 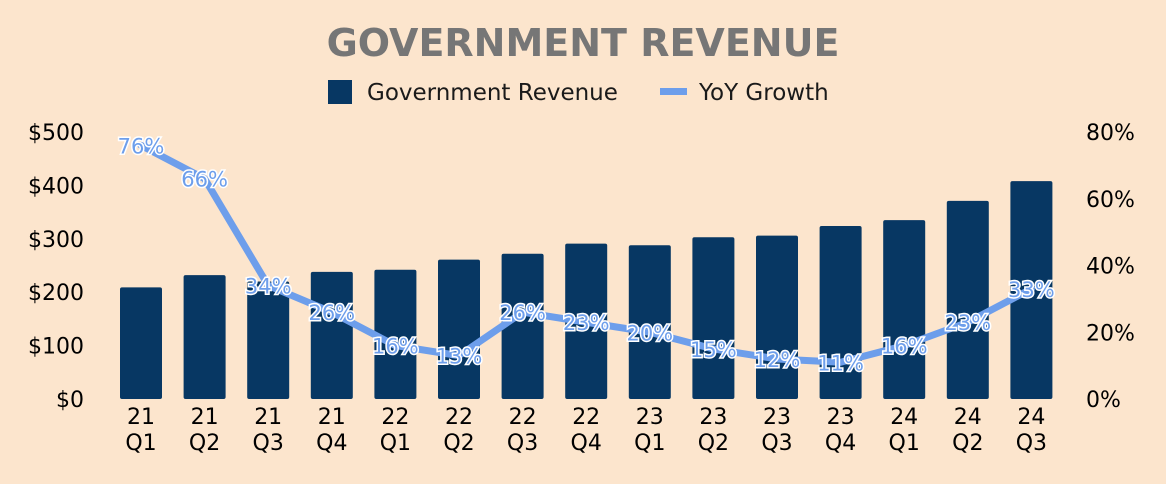 I want to click on legend-swatch-growth, so click(x=673, y=91).